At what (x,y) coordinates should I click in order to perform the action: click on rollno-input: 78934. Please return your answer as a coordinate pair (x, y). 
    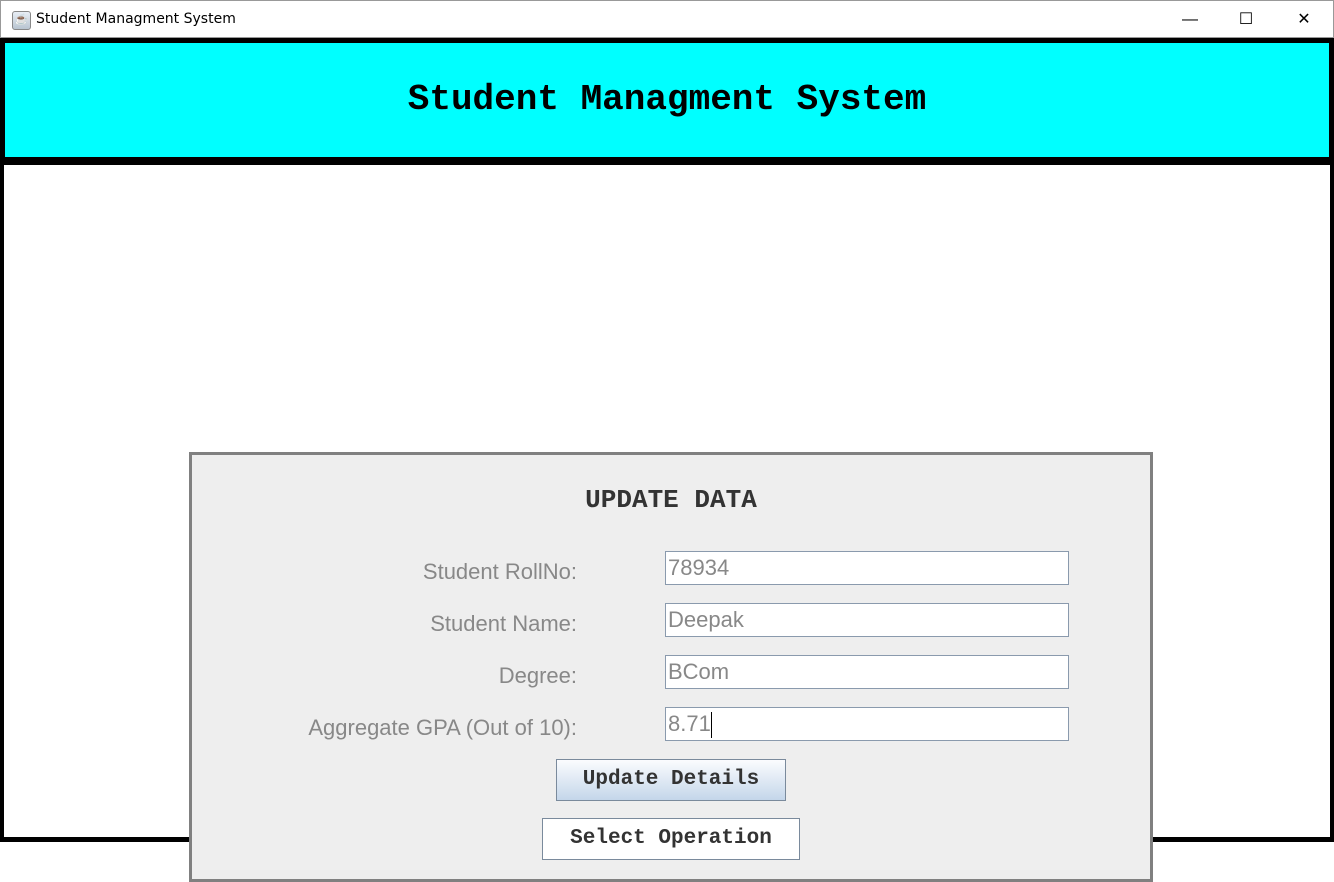
    Looking at the image, I should click on (867, 568).